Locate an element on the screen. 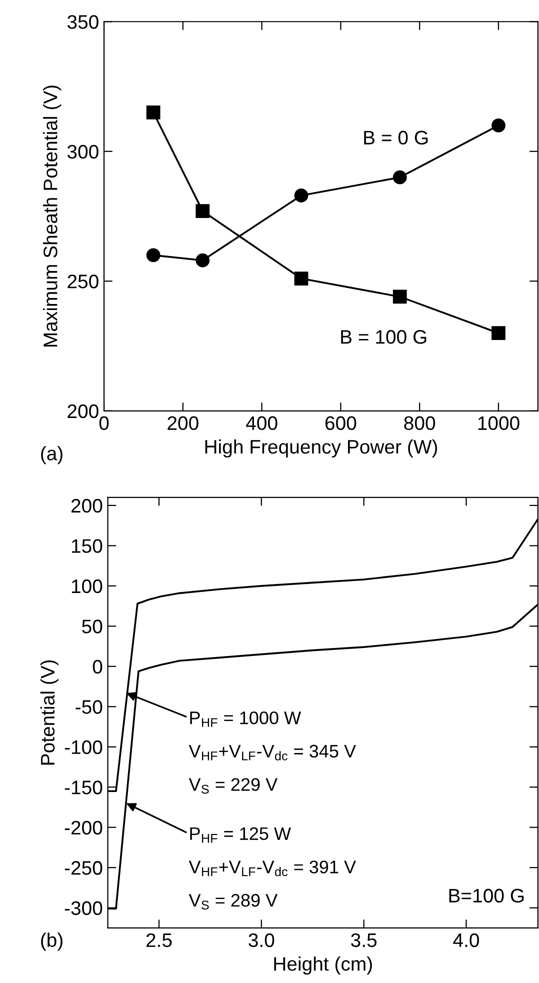  text: (a) is located at coordinates (51, 455).